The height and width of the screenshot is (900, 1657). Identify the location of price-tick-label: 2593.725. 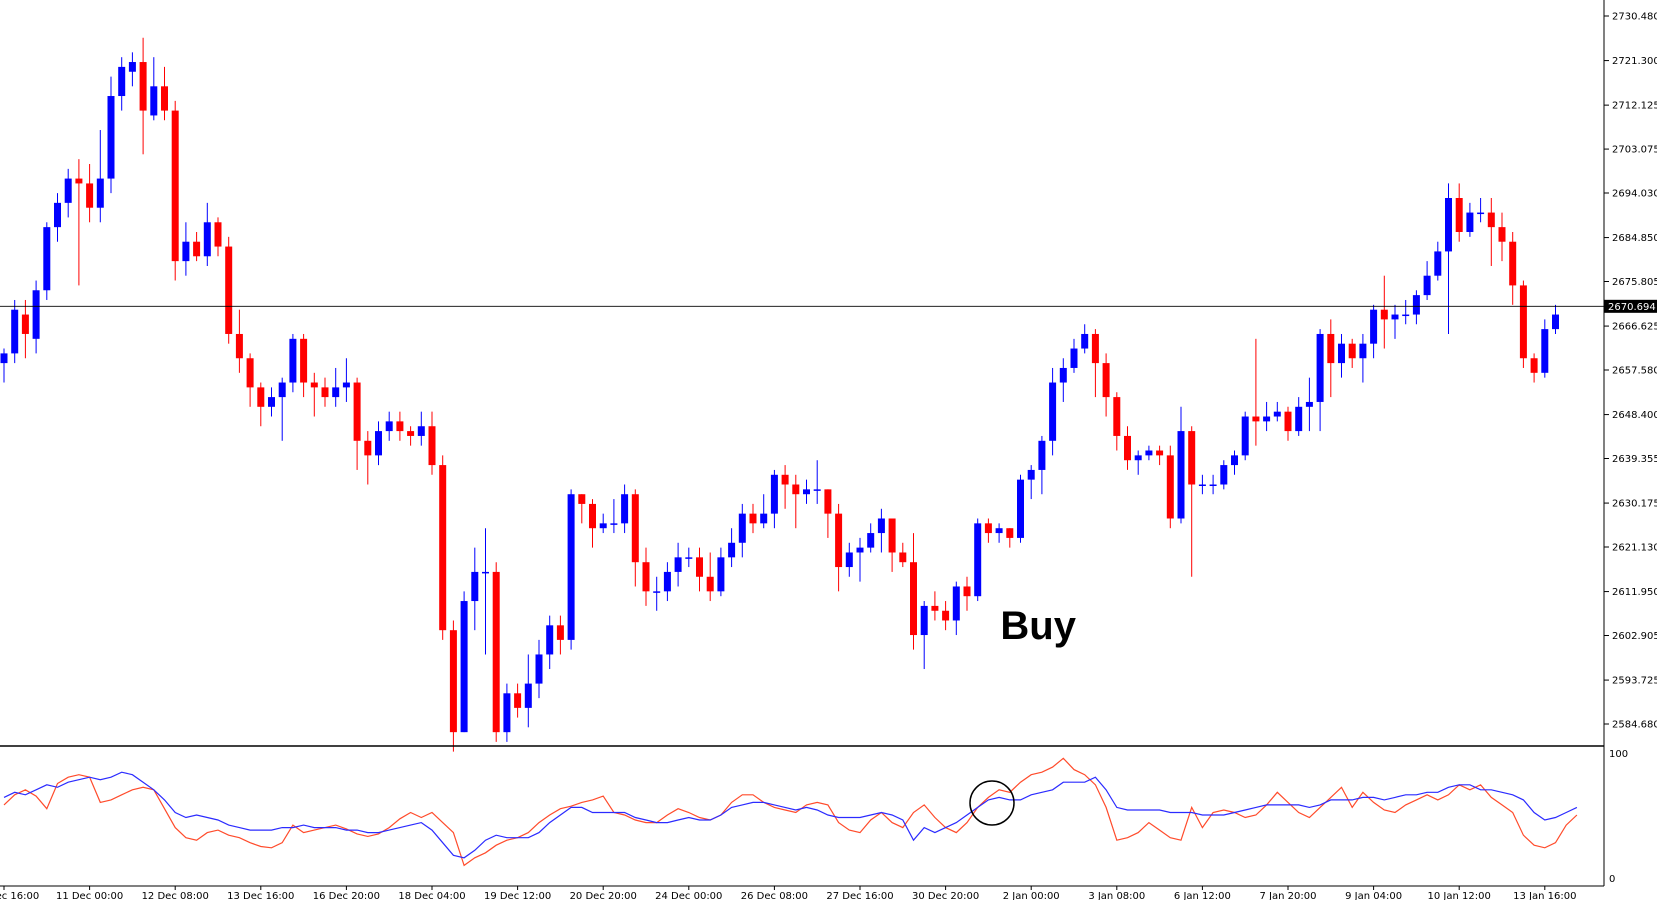
(1634, 681).